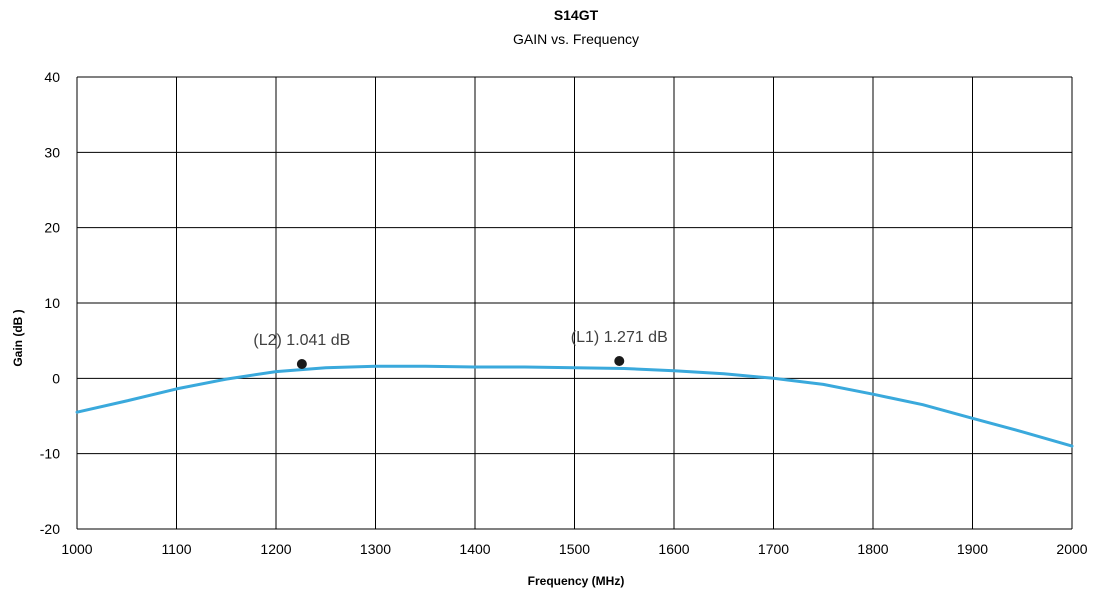 The width and height of the screenshot is (1100, 598). I want to click on y-axis-label: Gain (dB ), so click(18, 337).